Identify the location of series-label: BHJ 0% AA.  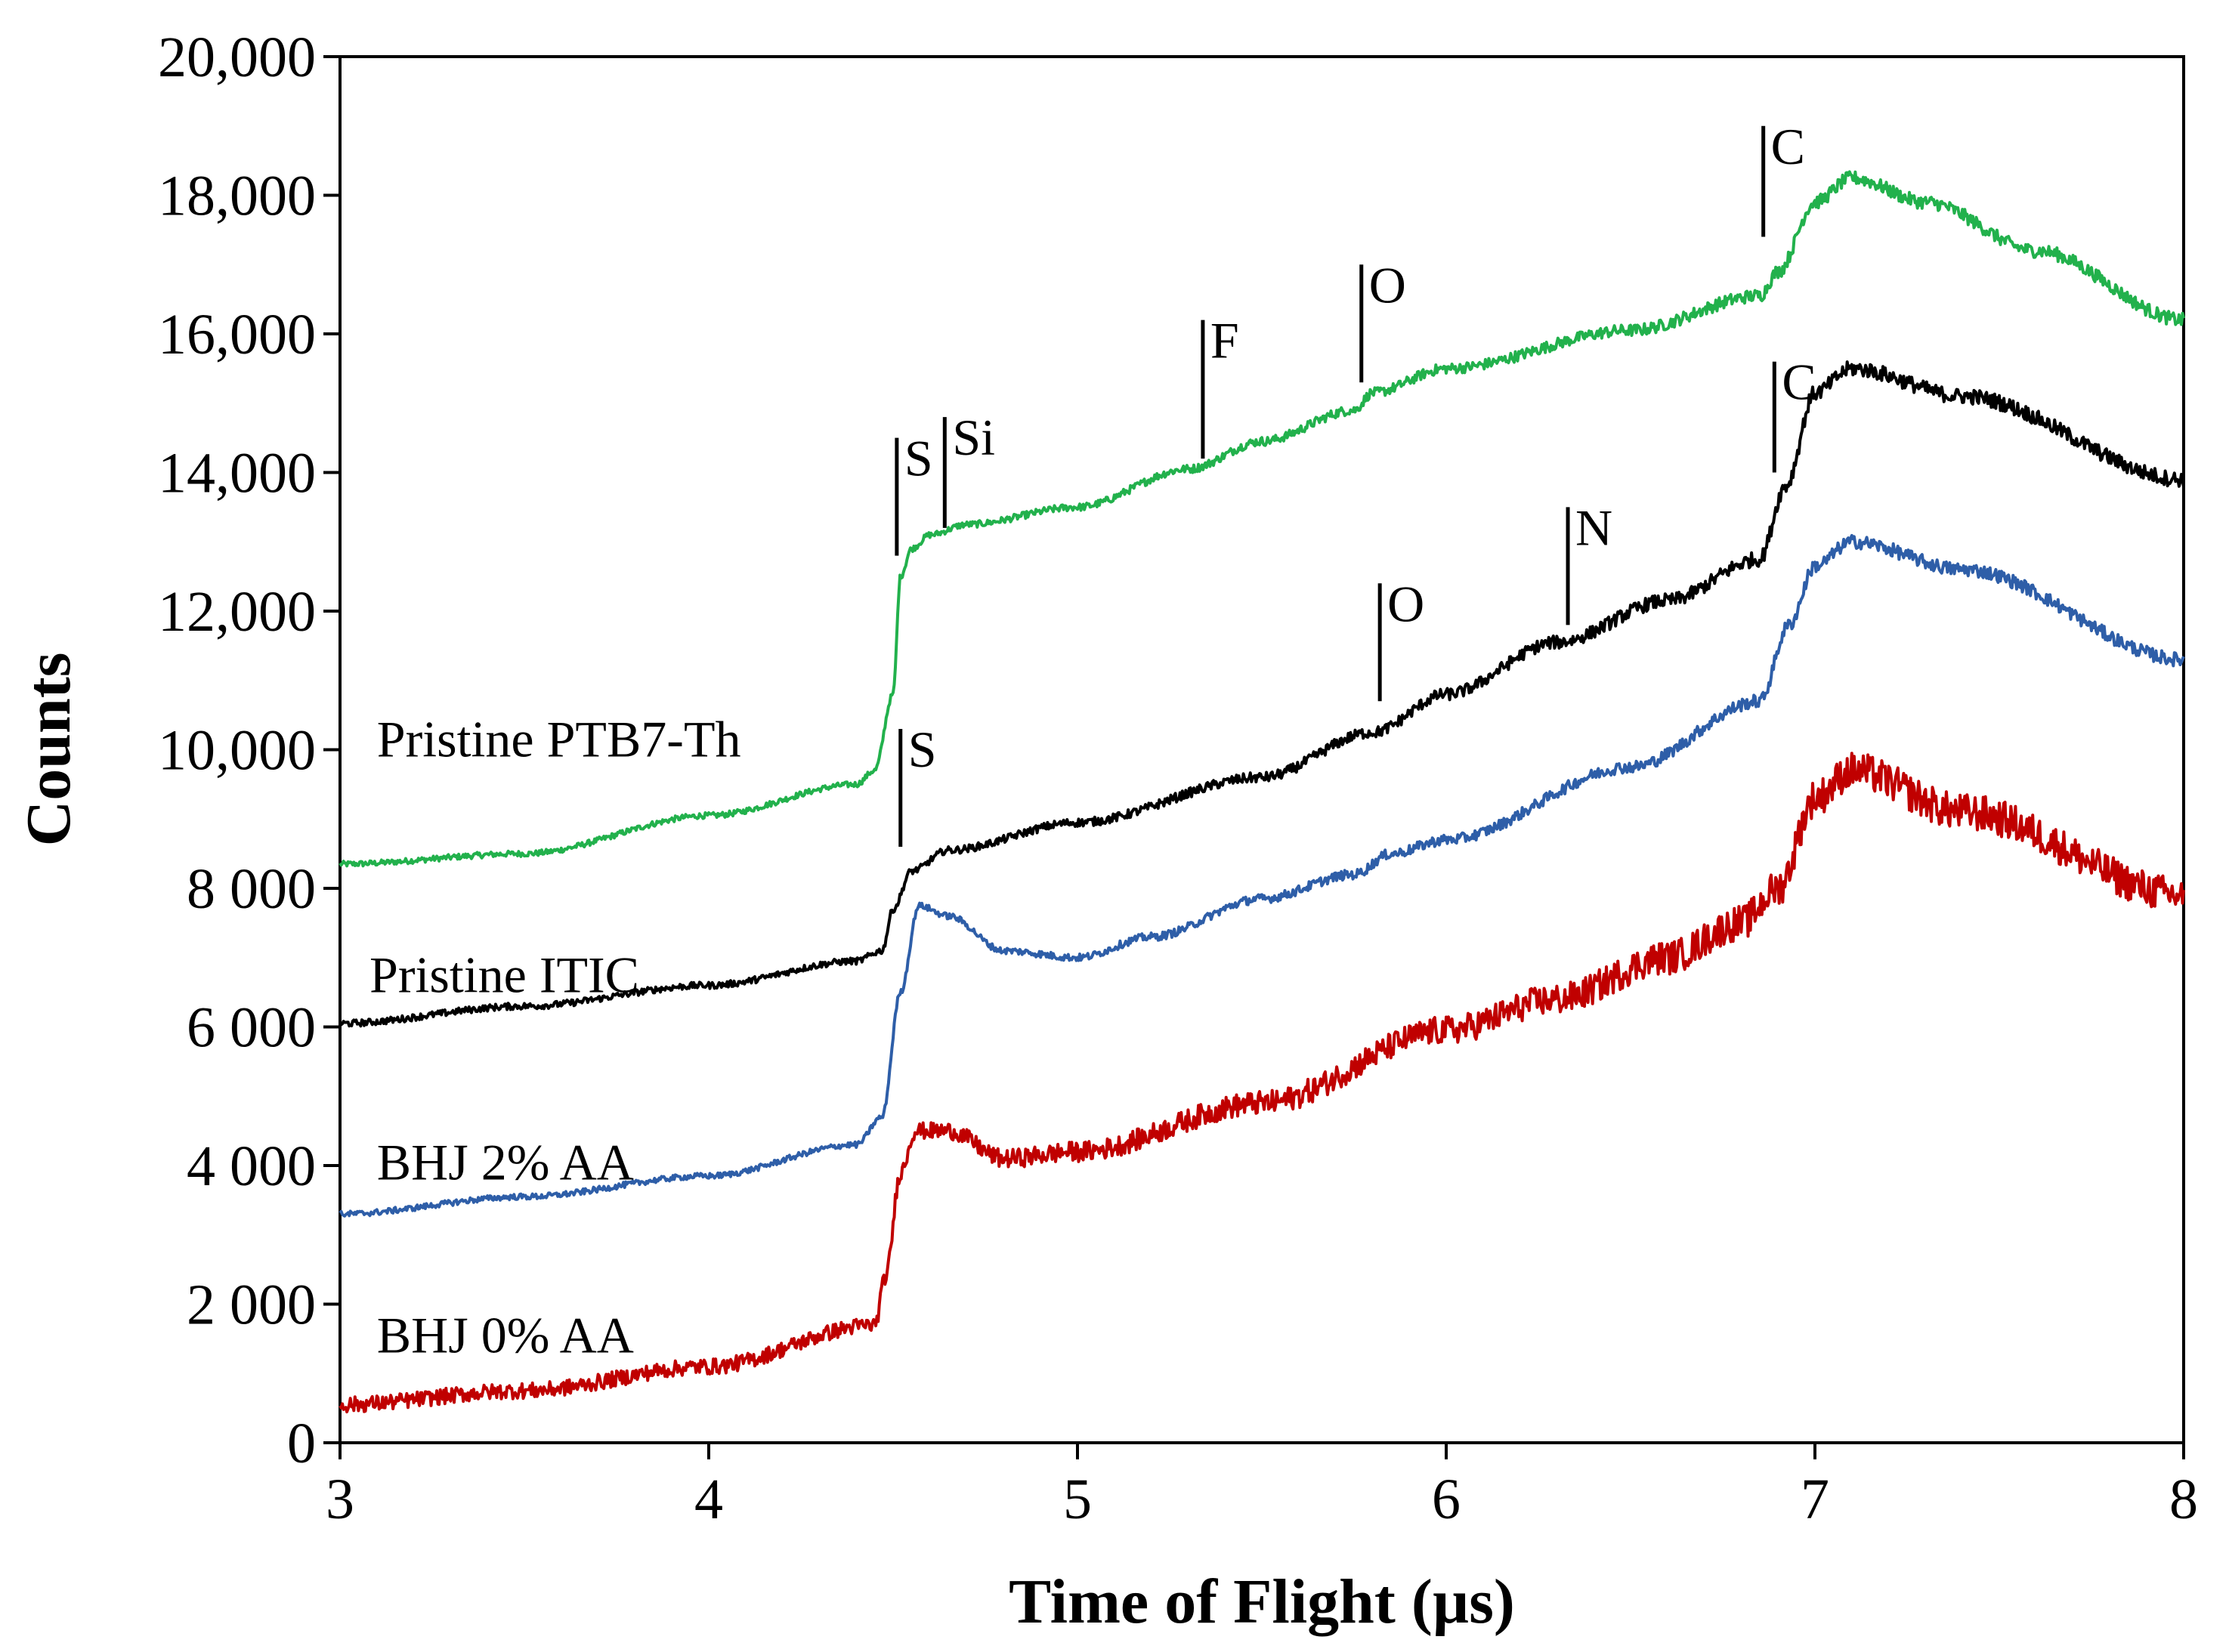
(505, 1335).